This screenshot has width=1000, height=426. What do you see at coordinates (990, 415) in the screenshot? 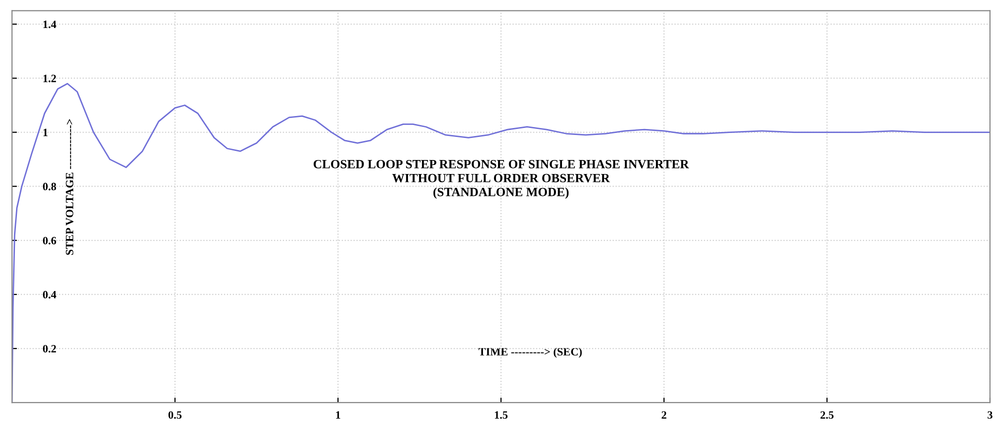
I see `x-tick-label: 3` at bounding box center [990, 415].